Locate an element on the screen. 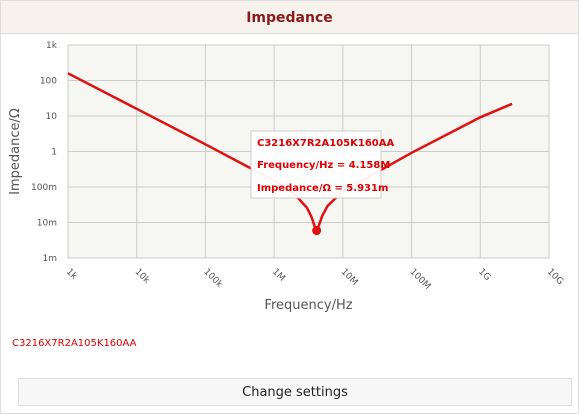 The height and width of the screenshot is (414, 579). legend-entry: C3216X7R2A105K160AA is located at coordinates (74, 343).